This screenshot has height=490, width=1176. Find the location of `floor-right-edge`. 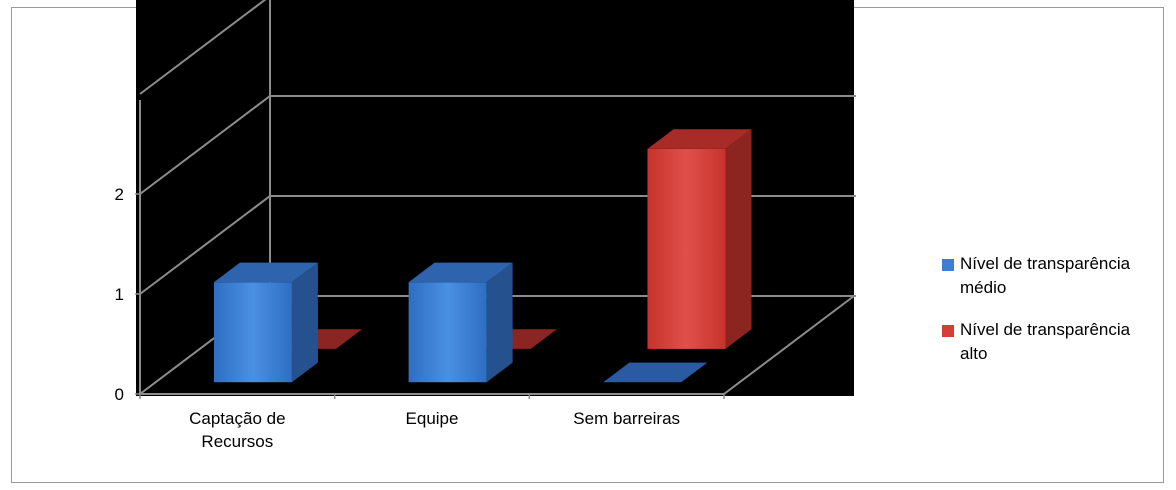

floor-right-edge is located at coordinates (789, 345).